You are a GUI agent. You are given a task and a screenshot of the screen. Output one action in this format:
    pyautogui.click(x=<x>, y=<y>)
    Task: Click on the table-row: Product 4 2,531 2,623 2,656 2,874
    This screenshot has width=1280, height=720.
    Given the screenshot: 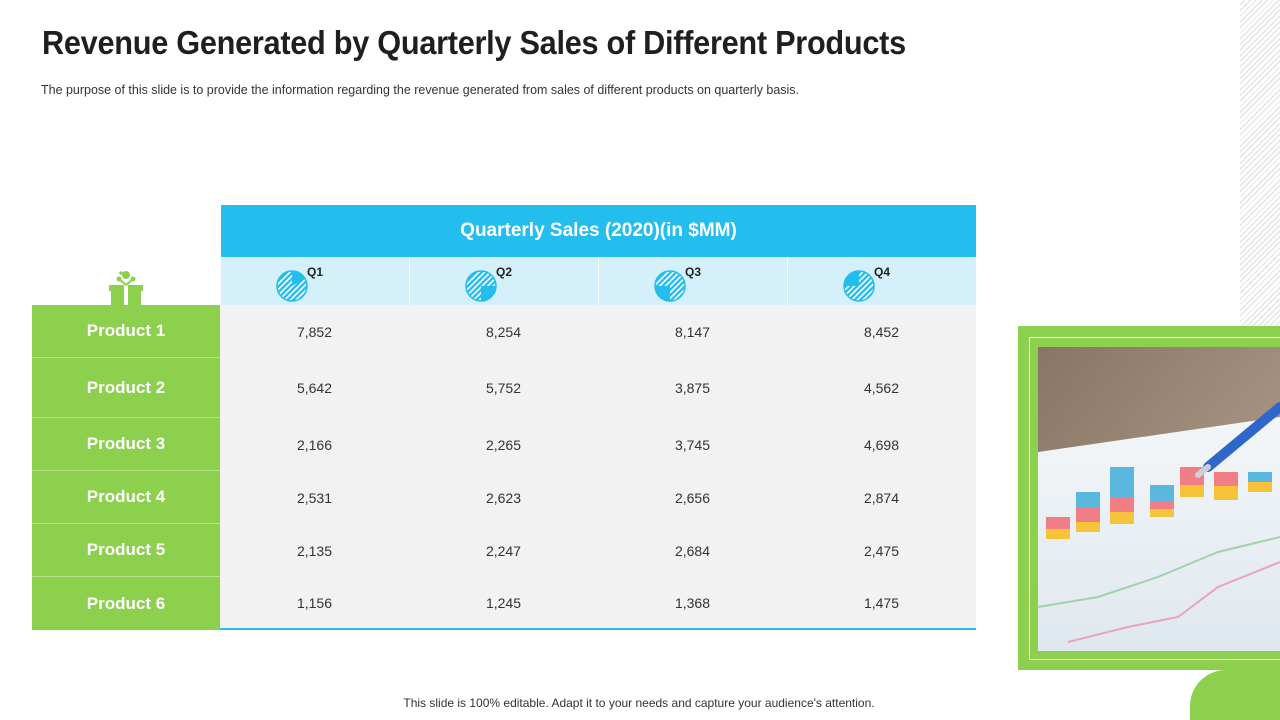 What is the action you would take?
    pyautogui.click(x=504, y=497)
    